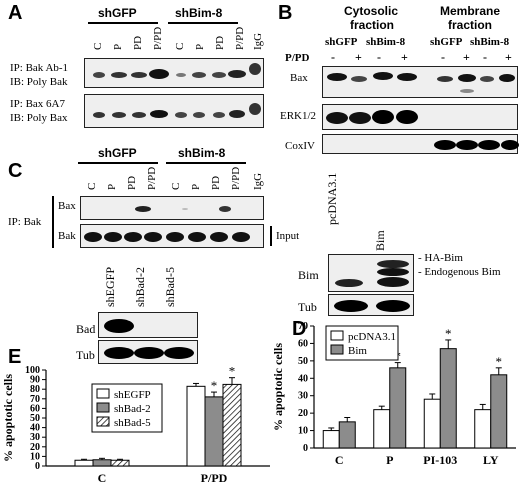 Image resolution: width=520 pixels, height=494 pixels. I want to click on panel-a-label: A, so click(15, 13).